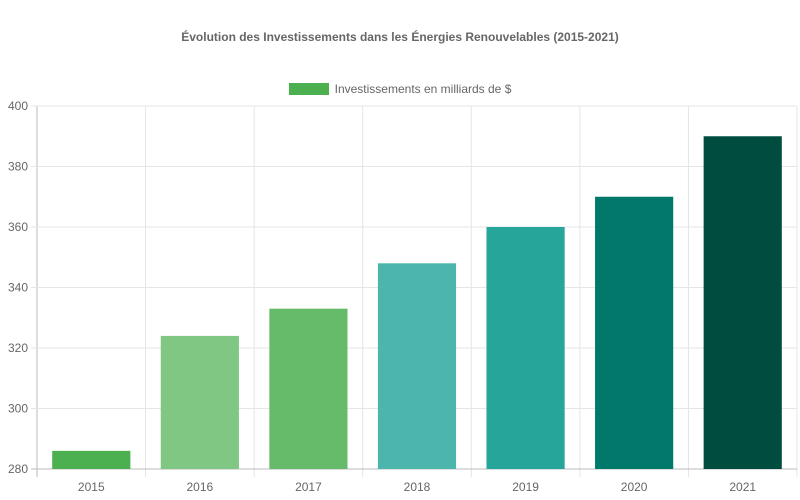  Describe the element at coordinates (18, 348) in the screenshot. I see `y-tick-label: 320` at that location.